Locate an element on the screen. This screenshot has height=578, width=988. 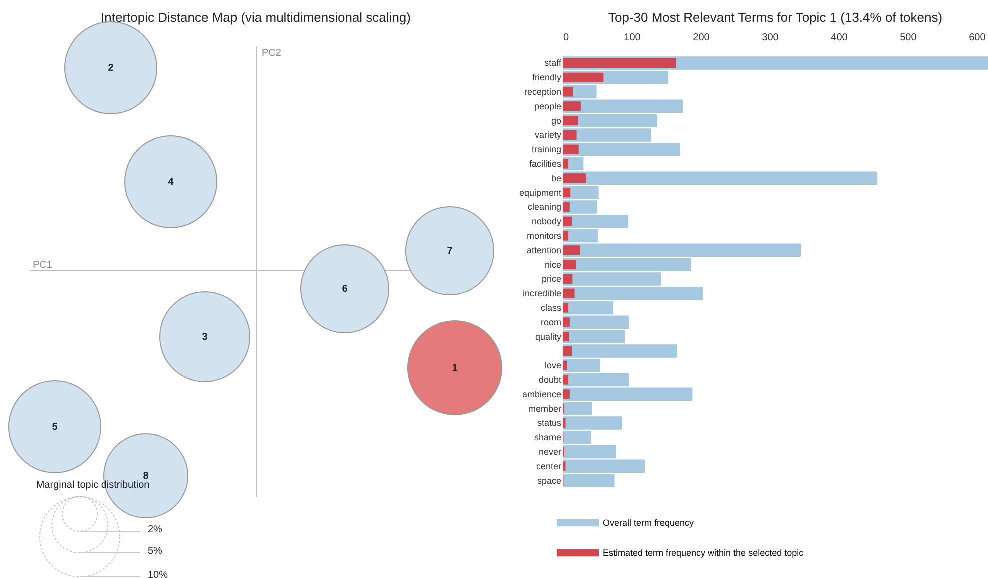
x-tick-label: 600 is located at coordinates (977, 38).